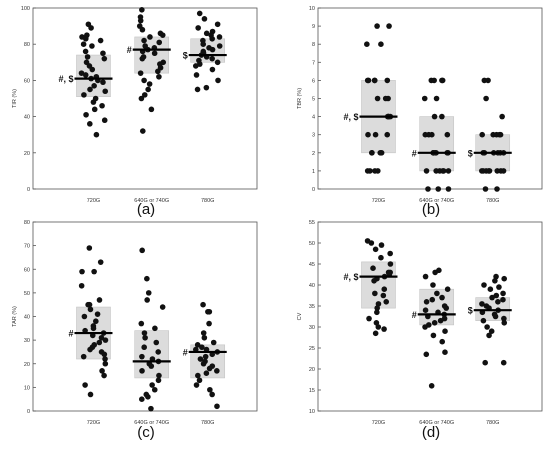 This screenshot has width=550, height=450. What do you see at coordinates (27, 365) in the screenshot?
I see `y-tick-label: 20` at bounding box center [27, 365].